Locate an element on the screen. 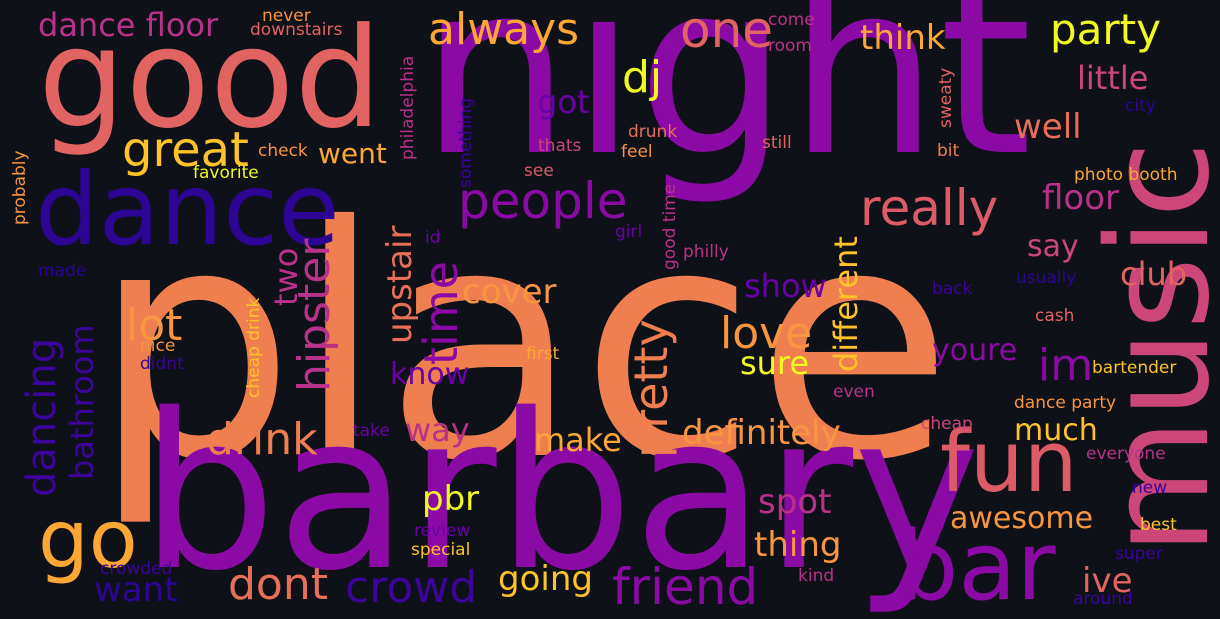 Image resolution: width=1220 pixels, height=619 pixels. word: see is located at coordinates (539, 171).